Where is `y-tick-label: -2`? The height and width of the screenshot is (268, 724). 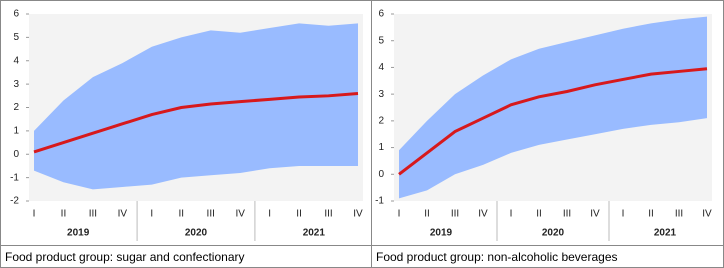
y-tick-label: -2 is located at coordinates (14, 201).